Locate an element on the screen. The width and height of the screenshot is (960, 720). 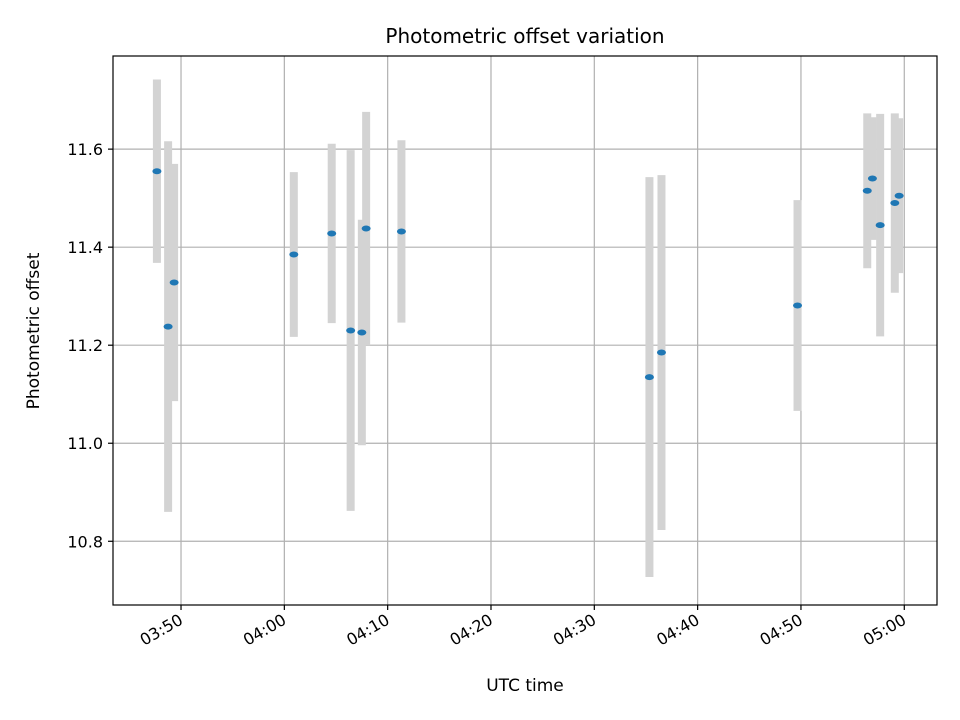
x-axis-label: UTC time is located at coordinates (525, 686).